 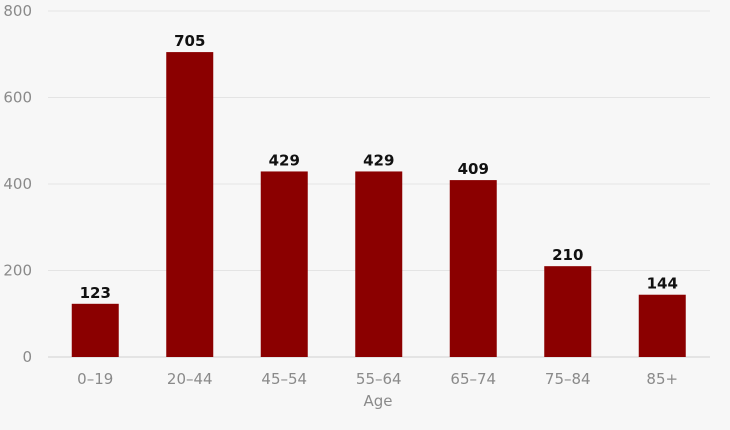 I want to click on y-axis: 0 200 400 600 800, so click(x=17, y=184).